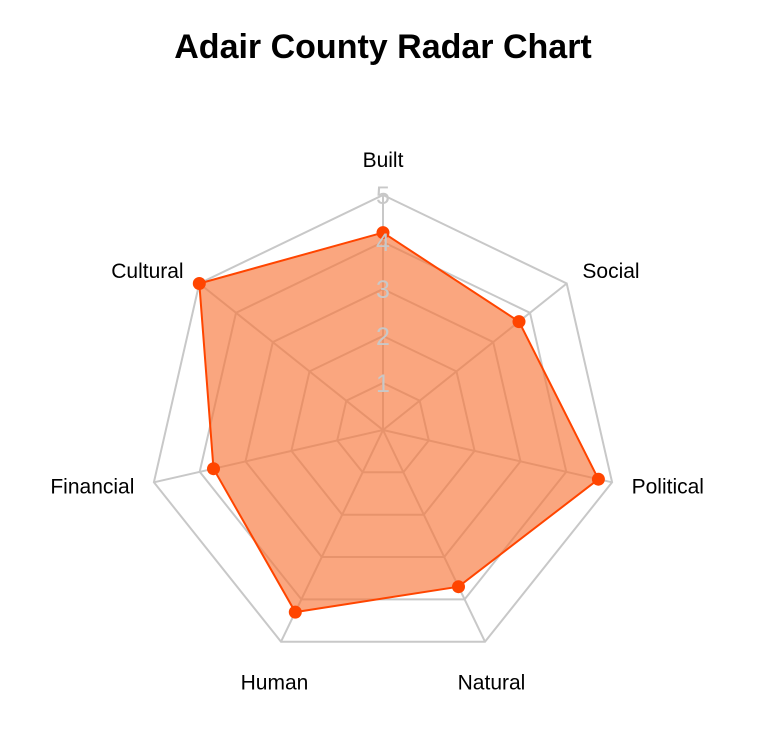 The image size is (766, 750). Describe the element at coordinates (598, 479) in the screenshot. I see `data-point-political` at that location.